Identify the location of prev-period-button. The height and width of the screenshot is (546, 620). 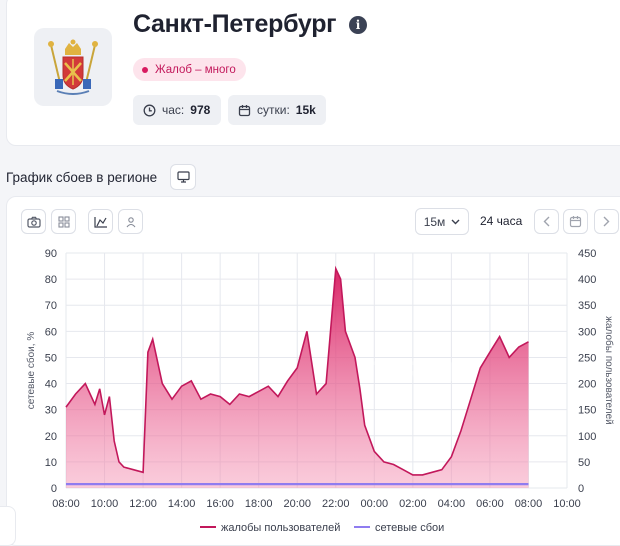
(546, 221).